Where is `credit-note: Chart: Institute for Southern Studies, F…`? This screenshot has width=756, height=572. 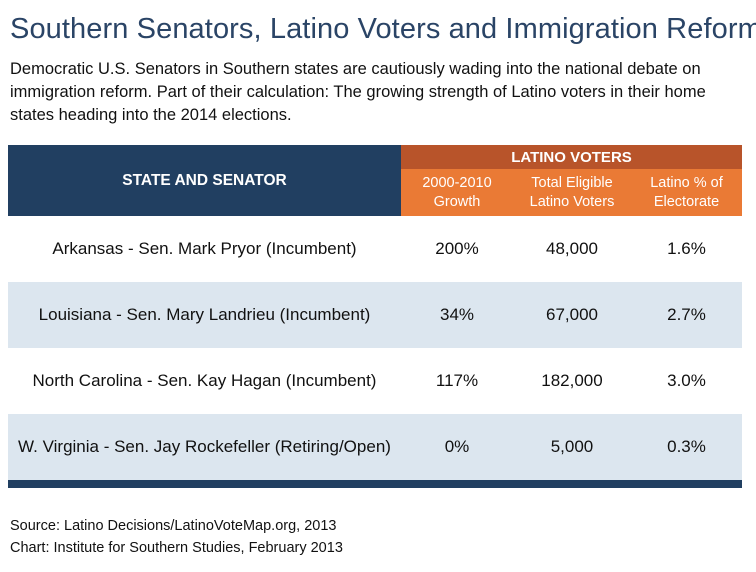 credit-note: Chart: Institute for Southern Studies, F… is located at coordinates (176, 548).